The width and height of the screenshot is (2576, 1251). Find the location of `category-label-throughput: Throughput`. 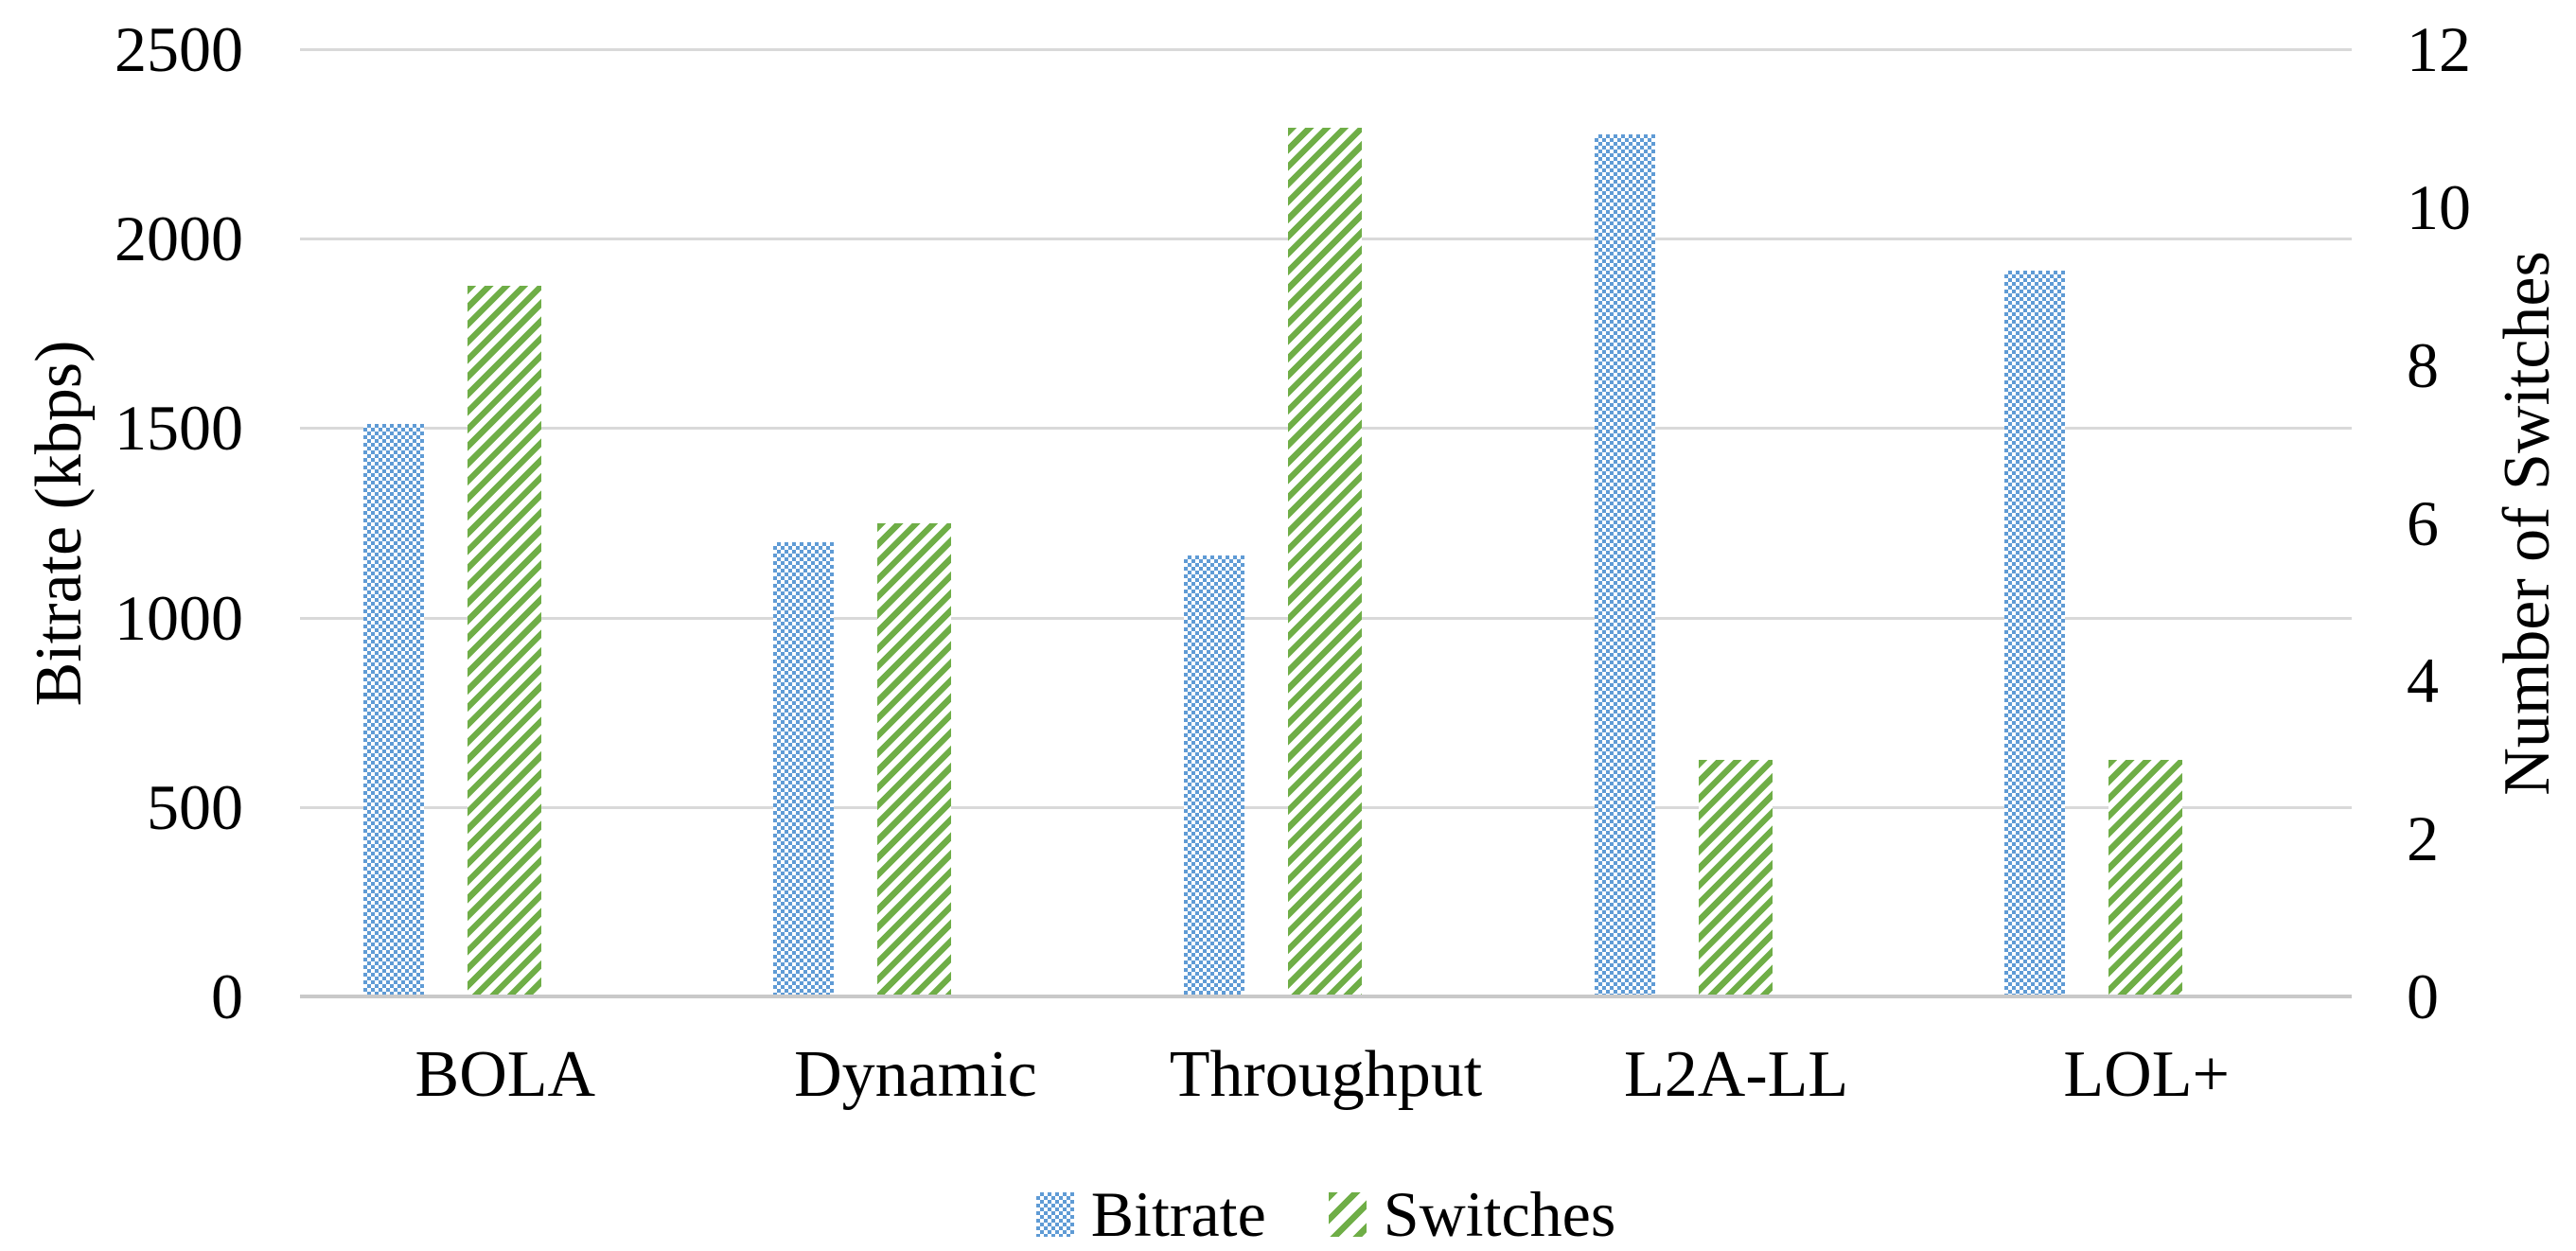

category-label-throughput: Throughput is located at coordinates (1326, 1074).